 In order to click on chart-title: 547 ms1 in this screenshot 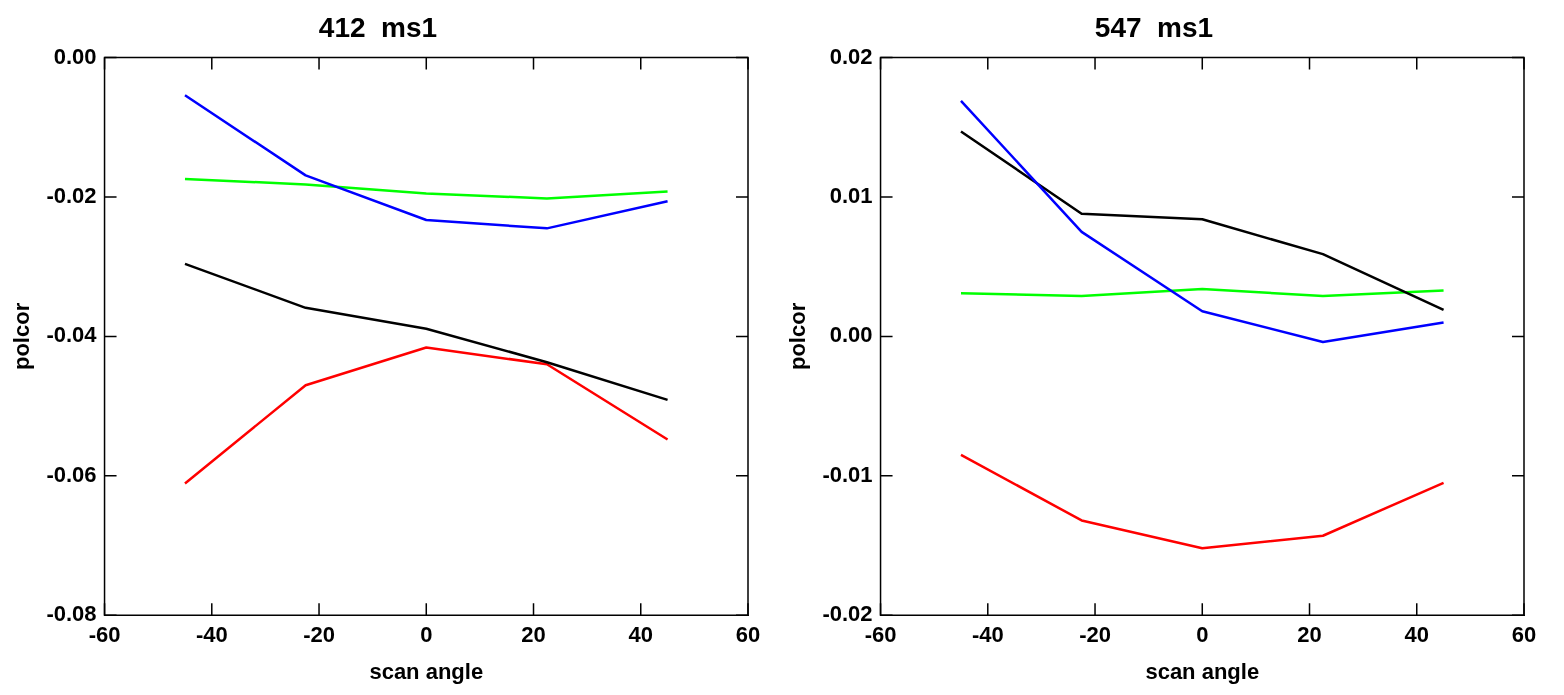, I will do `click(1154, 27)`.